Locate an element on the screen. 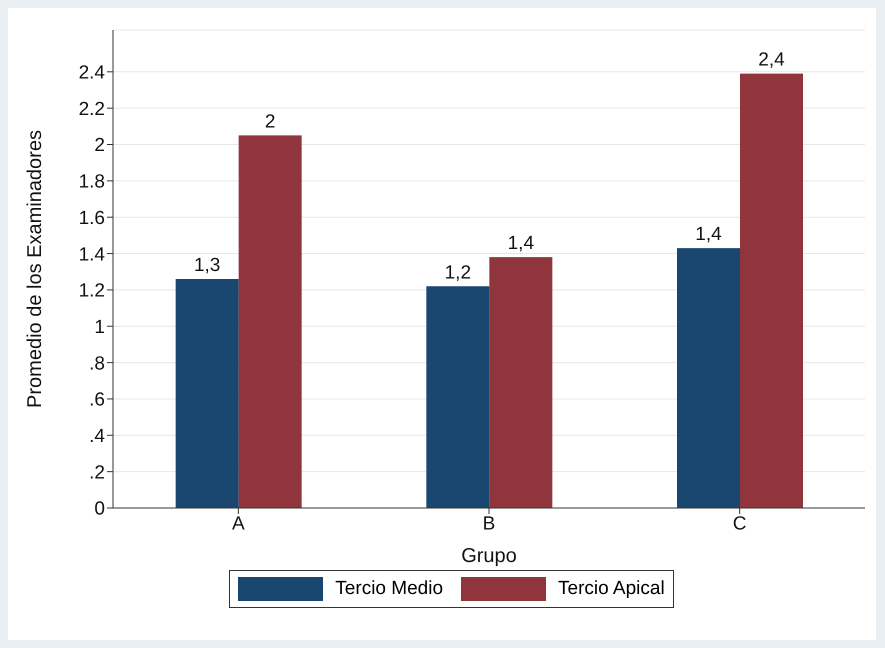 The height and width of the screenshot is (648, 885). y-tick-label: 0 is located at coordinates (99, 509).